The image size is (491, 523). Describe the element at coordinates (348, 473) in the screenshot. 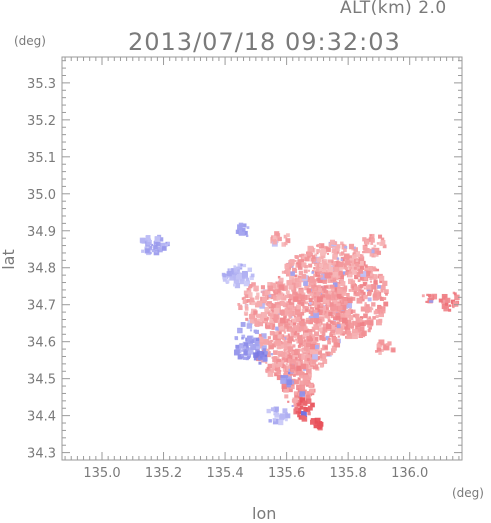

I see `x-tick-label: 135.8` at that location.